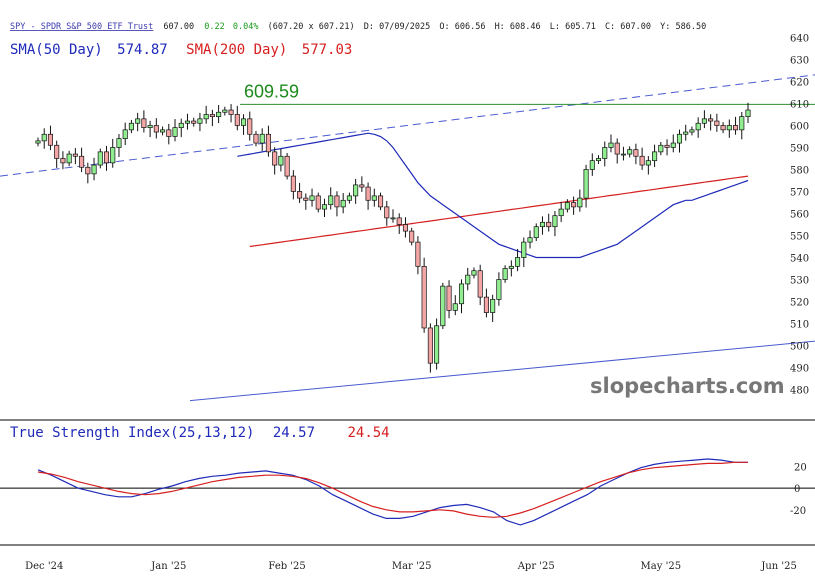 The image size is (815, 586). Describe the element at coordinates (81, 27) in the screenshot. I see `header-symbol: SPY - SPDR S&P 500 ETF Trust` at that location.